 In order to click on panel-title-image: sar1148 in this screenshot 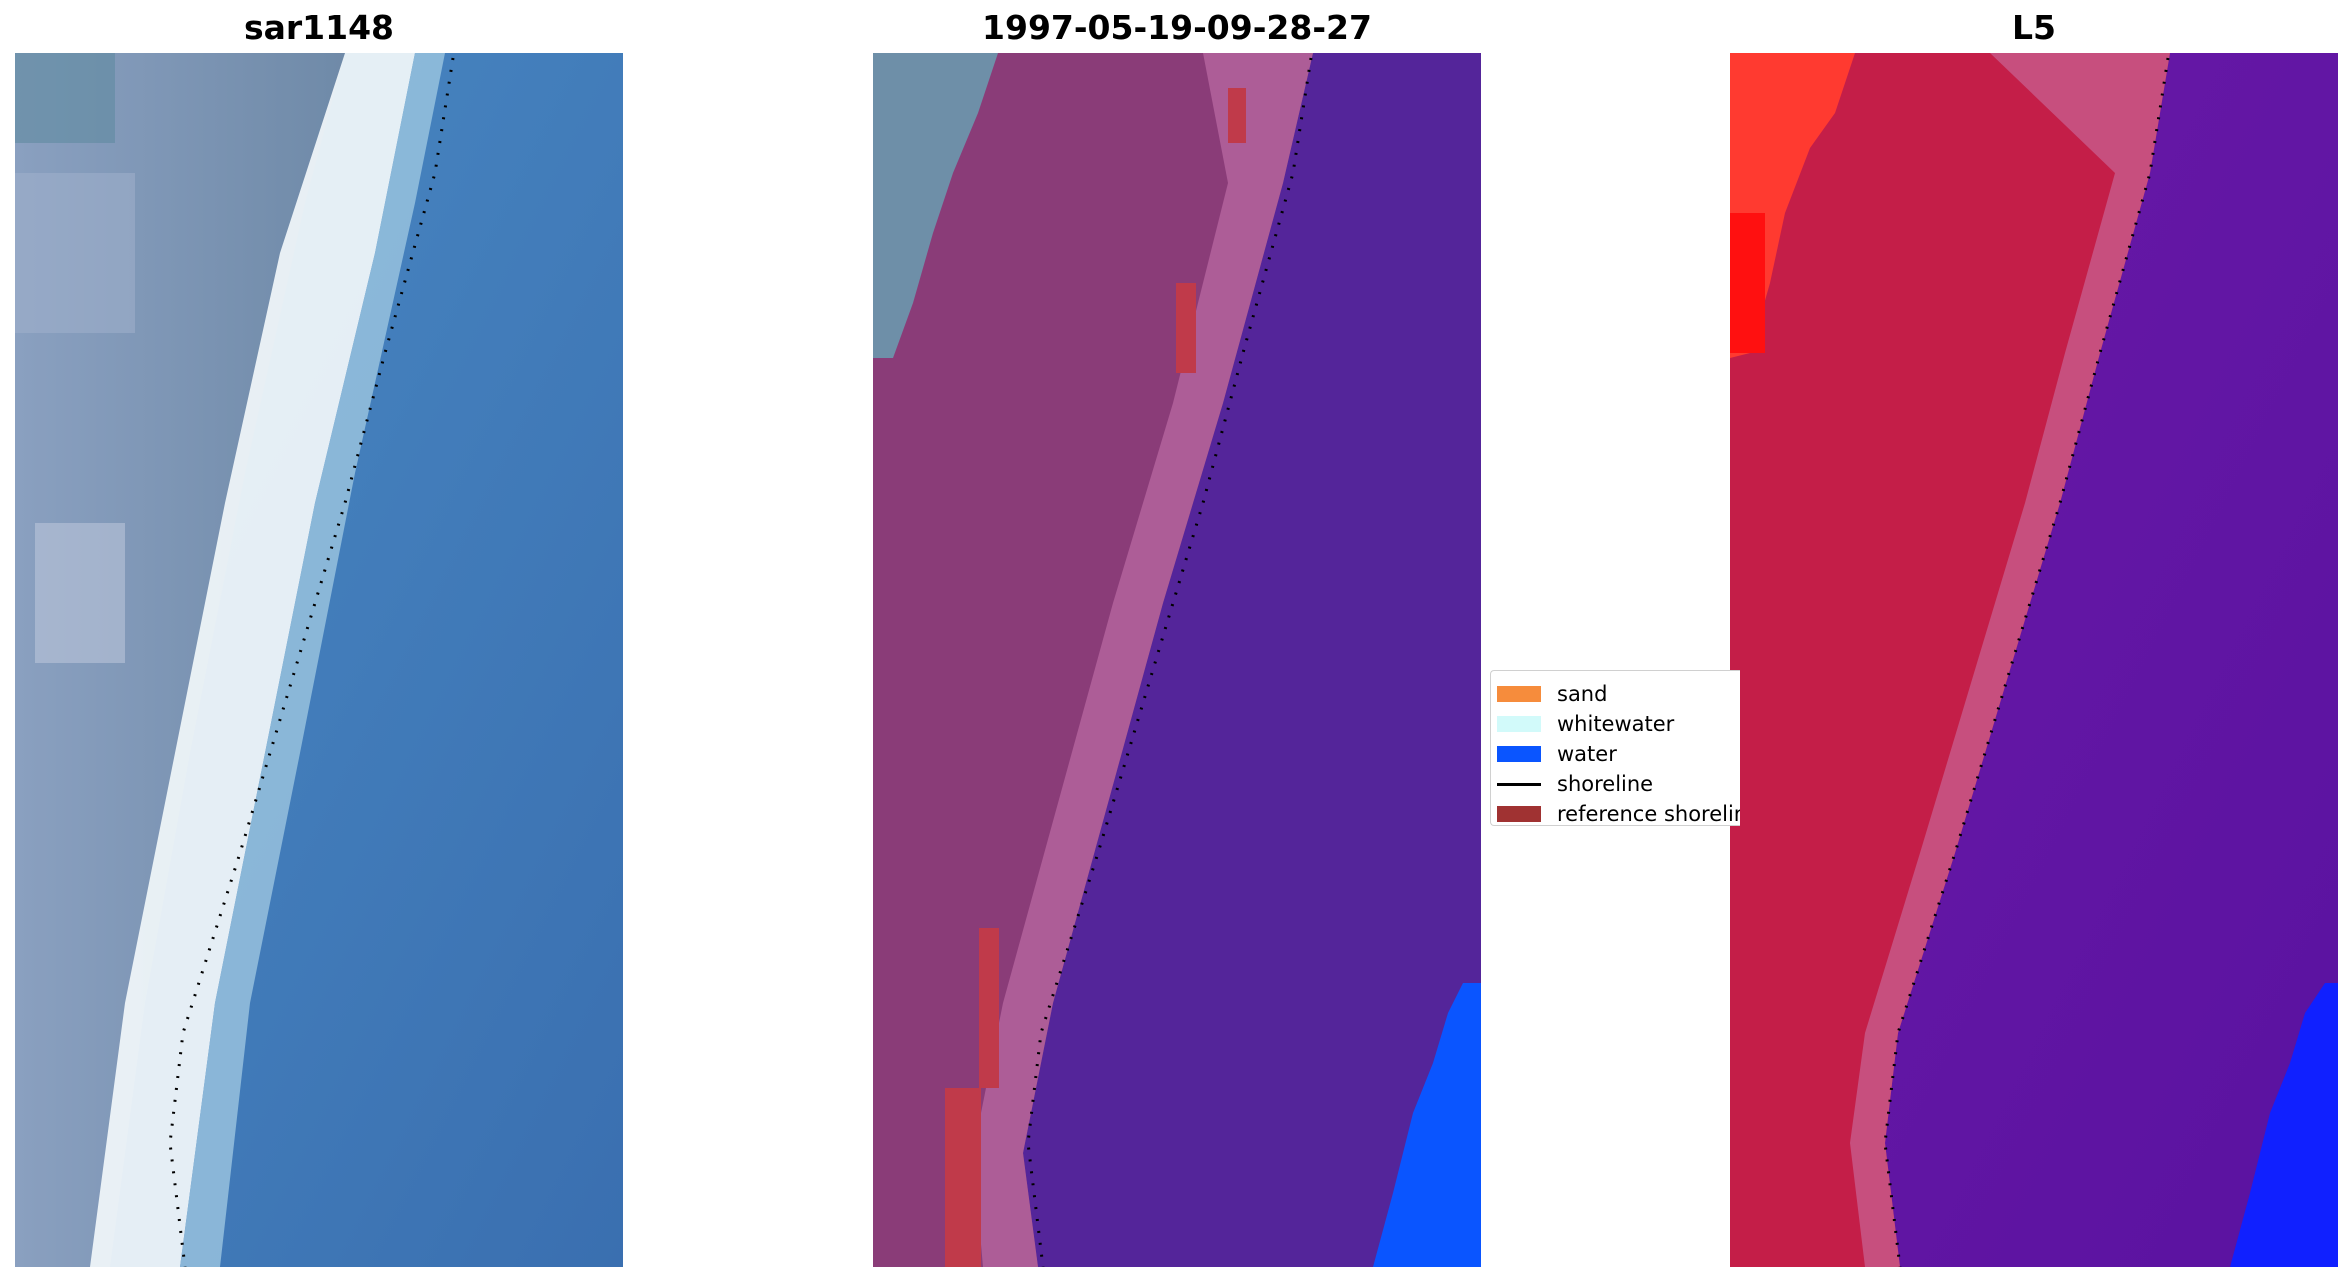, I will do `click(319, 27)`.